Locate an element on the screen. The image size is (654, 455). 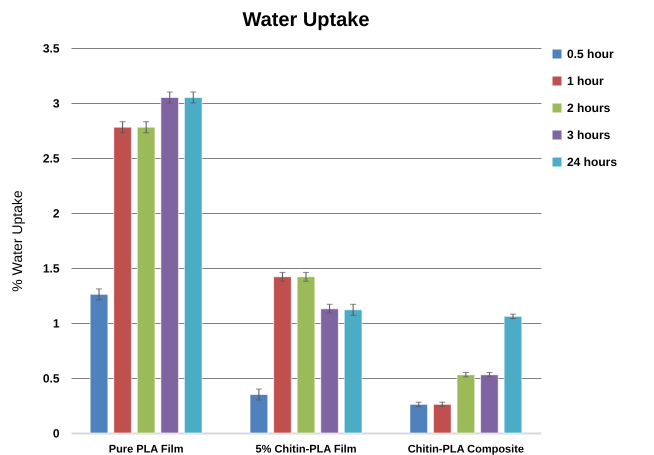
legend-label: 2 hours is located at coordinates (589, 108).